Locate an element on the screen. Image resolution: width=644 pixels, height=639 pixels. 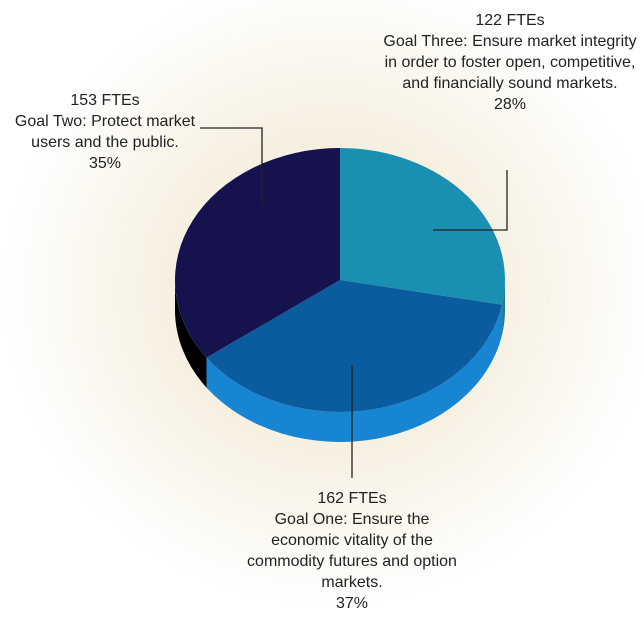
slice-percent: 28% is located at coordinates (510, 104).